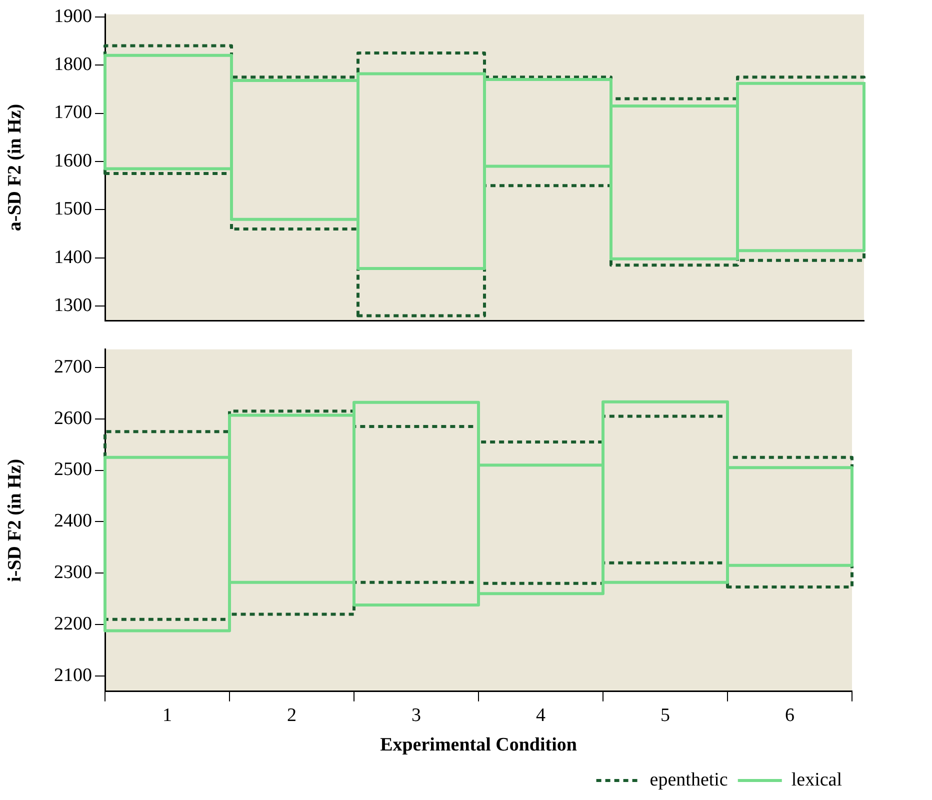 This screenshot has width=932, height=800. Describe the element at coordinates (73, 65) in the screenshot. I see `y-tick-label: 1800` at that location.